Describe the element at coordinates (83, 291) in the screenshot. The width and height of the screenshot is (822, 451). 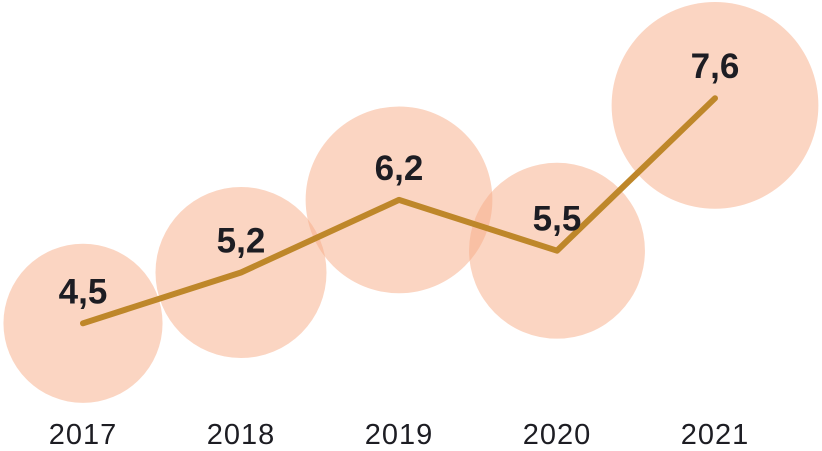
I see `value-label-2017: 4,5` at that location.